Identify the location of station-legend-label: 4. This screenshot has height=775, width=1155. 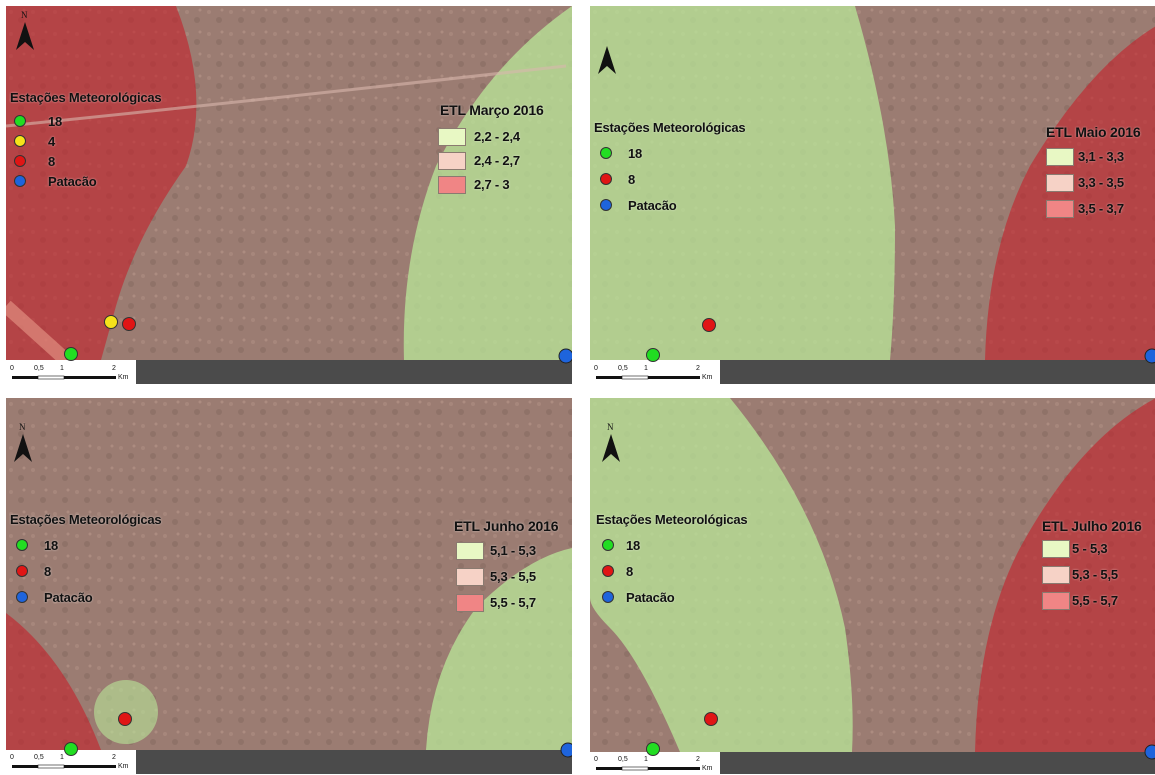
(52, 141).